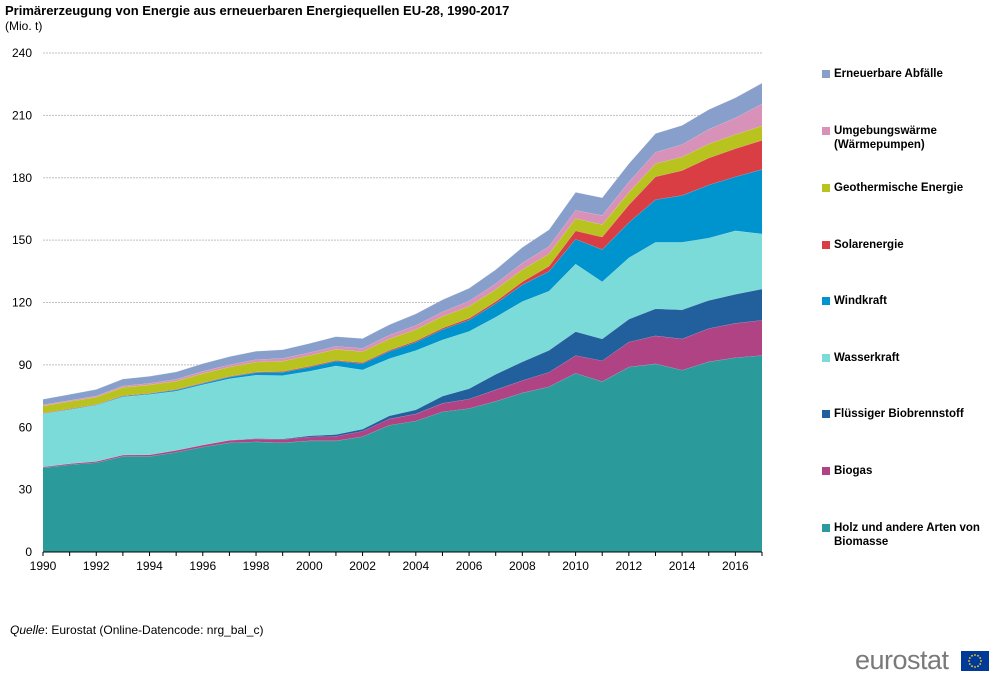 The width and height of the screenshot is (1005, 689). Describe the element at coordinates (867, 358) in the screenshot. I see `legend-label: Wasserkraft` at that location.